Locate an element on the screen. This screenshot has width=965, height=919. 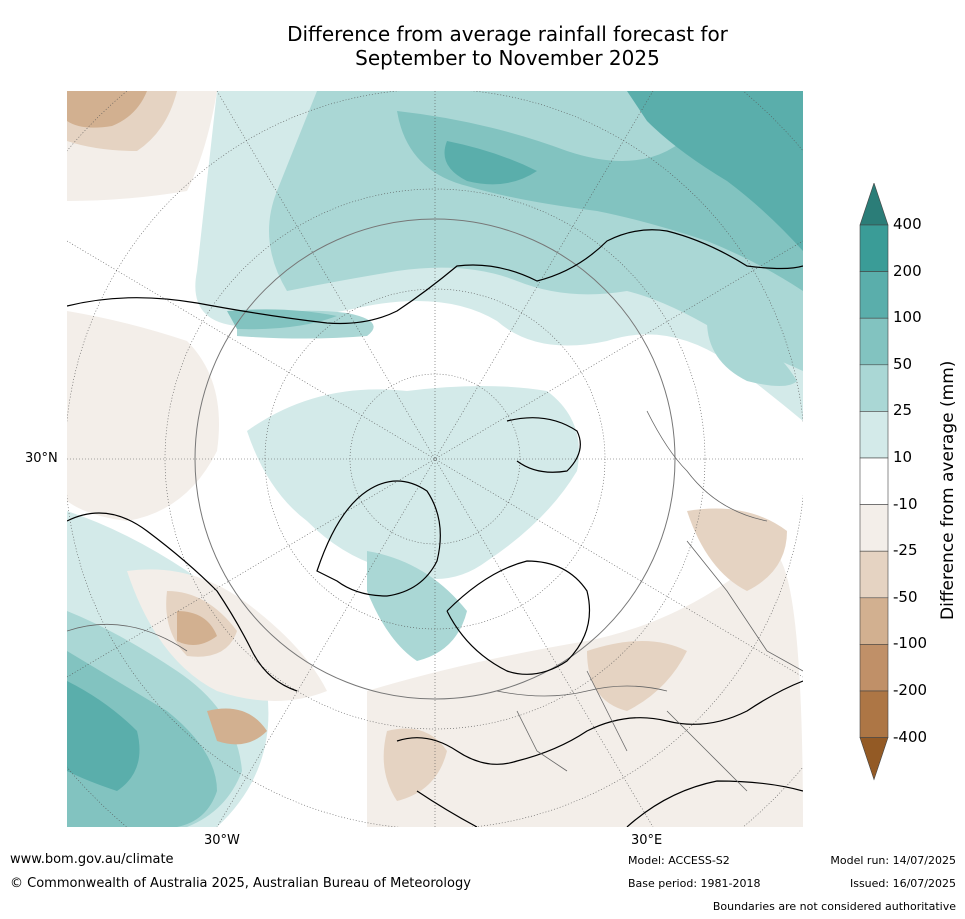
colorbar-tick-label: -100 is located at coordinates (910, 643).